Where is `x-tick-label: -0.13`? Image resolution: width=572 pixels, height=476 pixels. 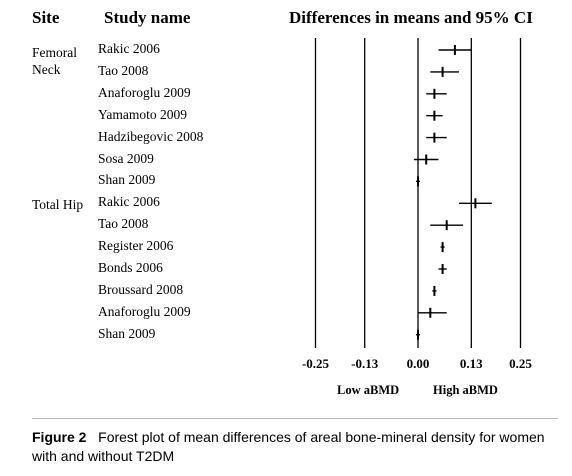
x-tick-label: -0.13 is located at coordinates (365, 363).